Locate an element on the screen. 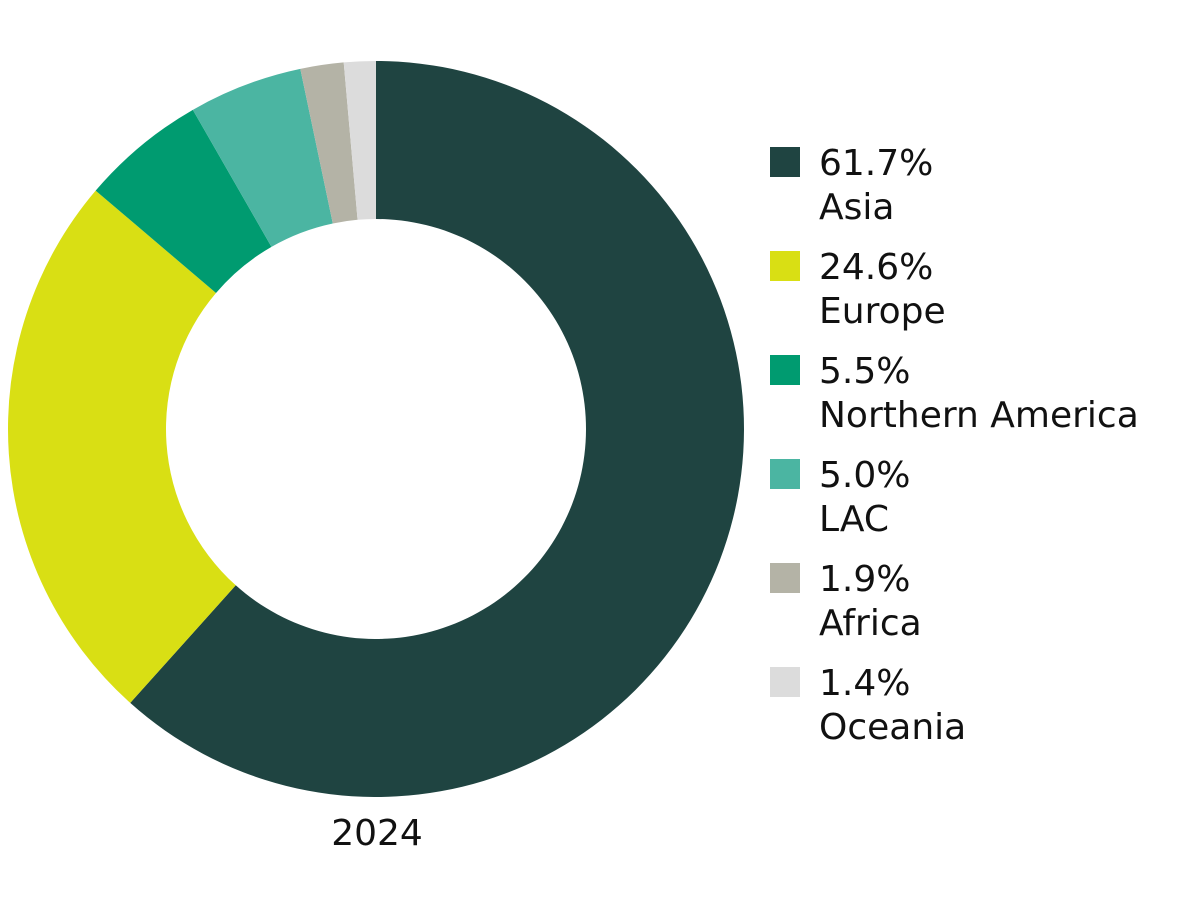  legend-value-northern-america: 5.5% is located at coordinates (865, 371).